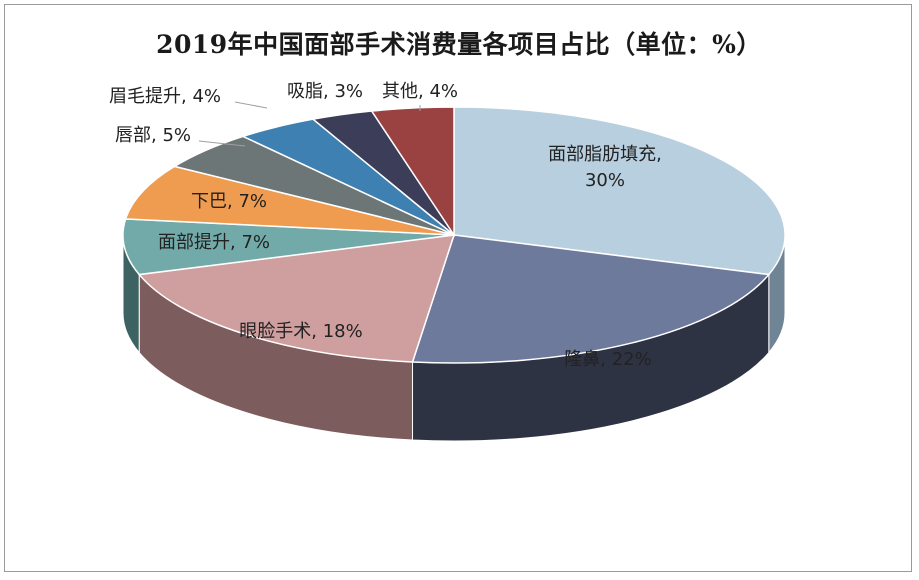 The height and width of the screenshot is (580, 919). What do you see at coordinates (165, 96) in the screenshot?
I see `slice-label-6: 眉毛提升, 4%` at bounding box center [165, 96].